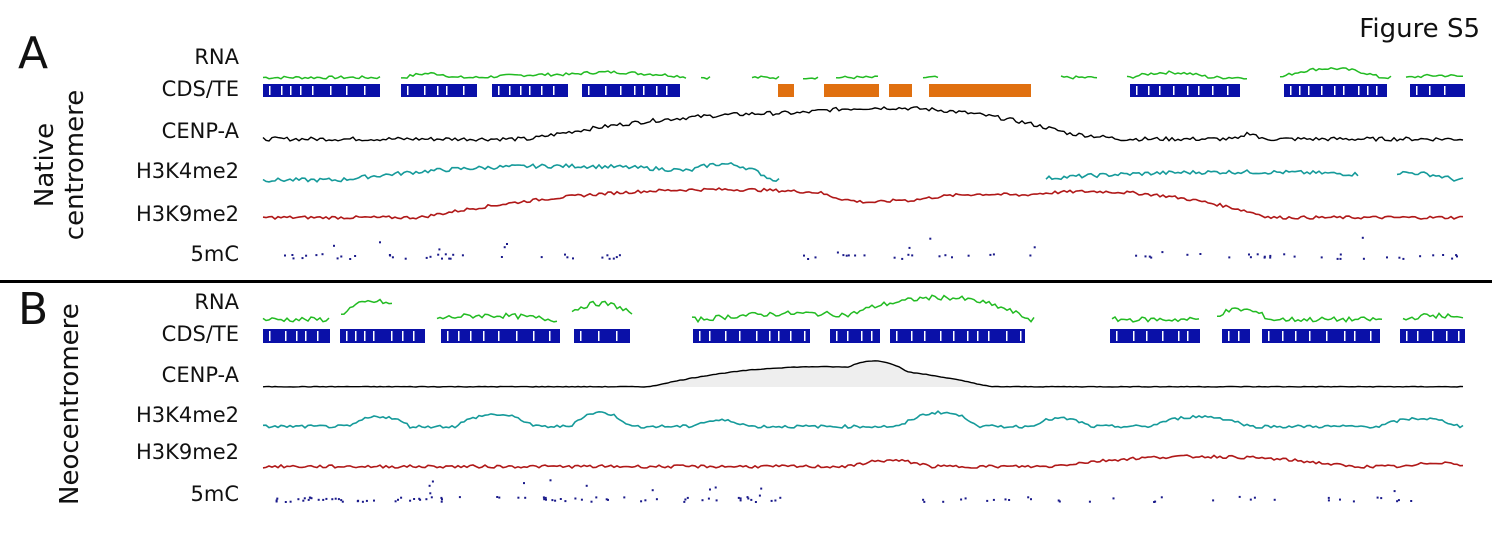 The height and width of the screenshot is (534, 1492). I want to click on track-label-rna-b: RNA, so click(216, 302).